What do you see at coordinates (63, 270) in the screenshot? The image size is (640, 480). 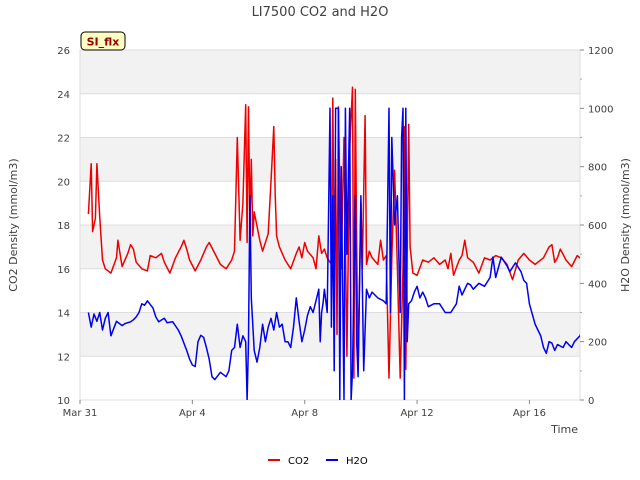 I see `left-tick-label: 16` at bounding box center [63, 270].